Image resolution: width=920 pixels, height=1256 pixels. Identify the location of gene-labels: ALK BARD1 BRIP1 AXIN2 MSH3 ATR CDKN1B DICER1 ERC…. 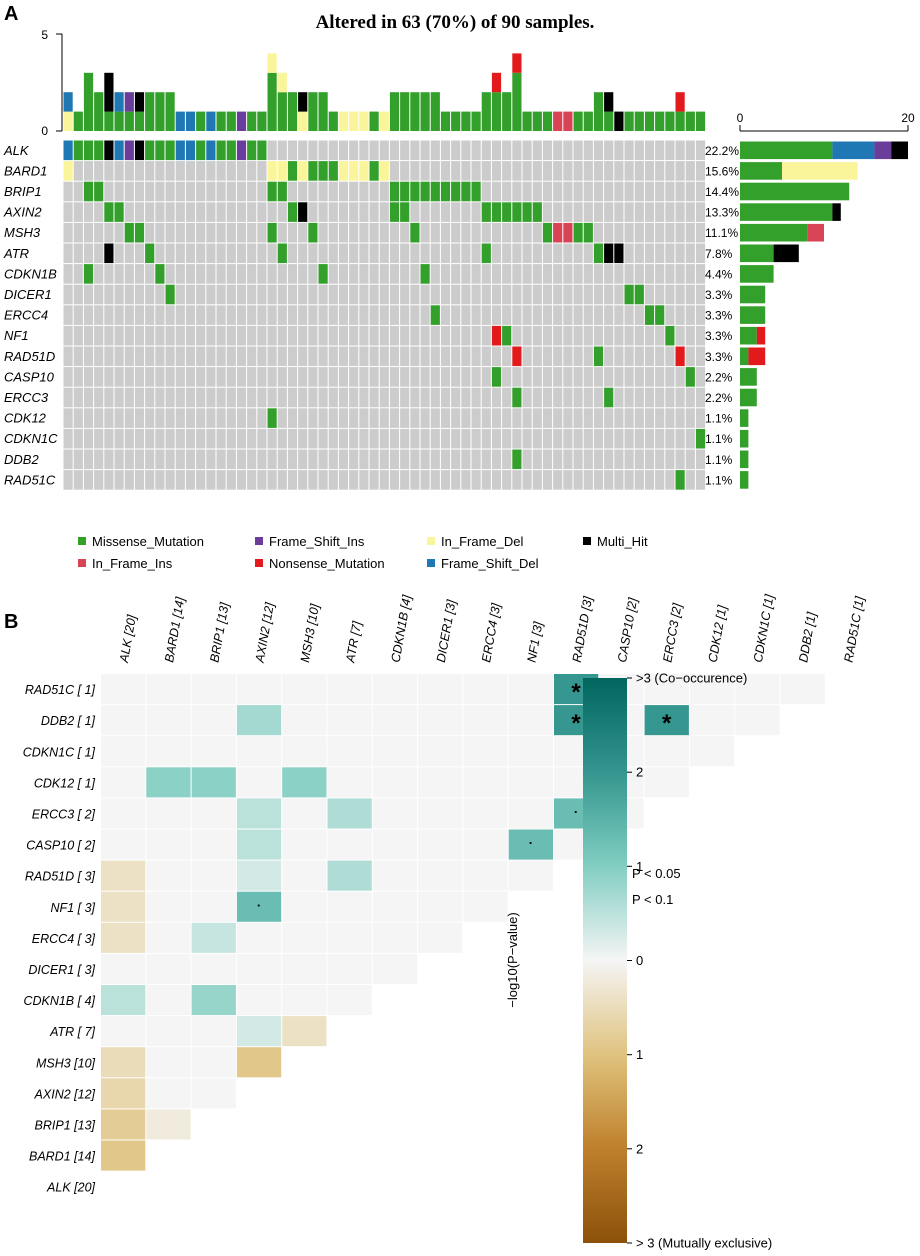
(30, 315).